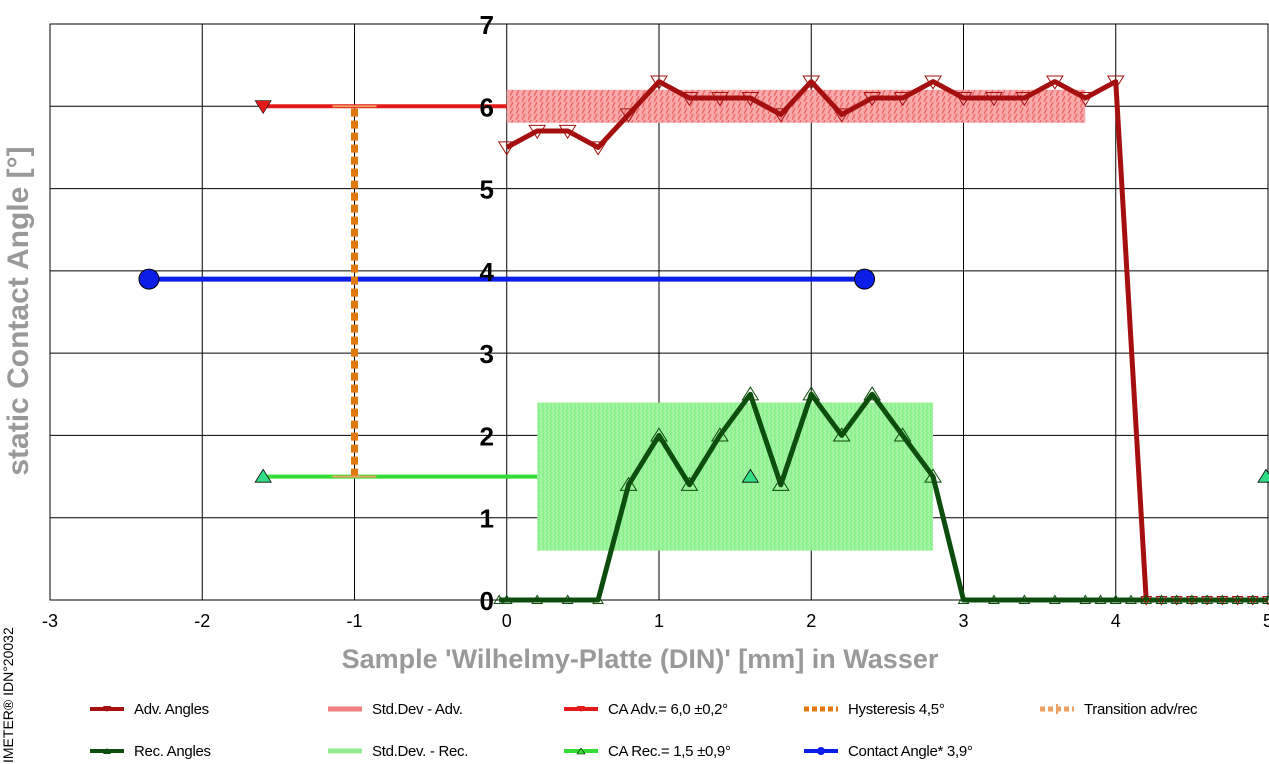 The width and height of the screenshot is (1269, 764). I want to click on y-tick-label: 3, so click(487, 354).